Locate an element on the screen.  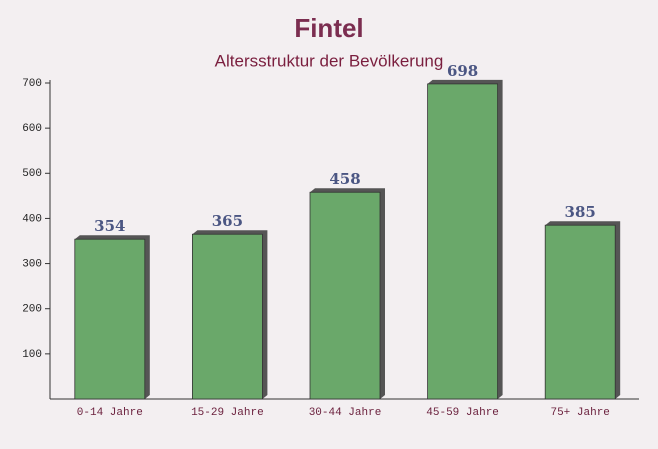
chart-subtitle: Altersstruktur der Bevölkerung is located at coordinates (329, 60).